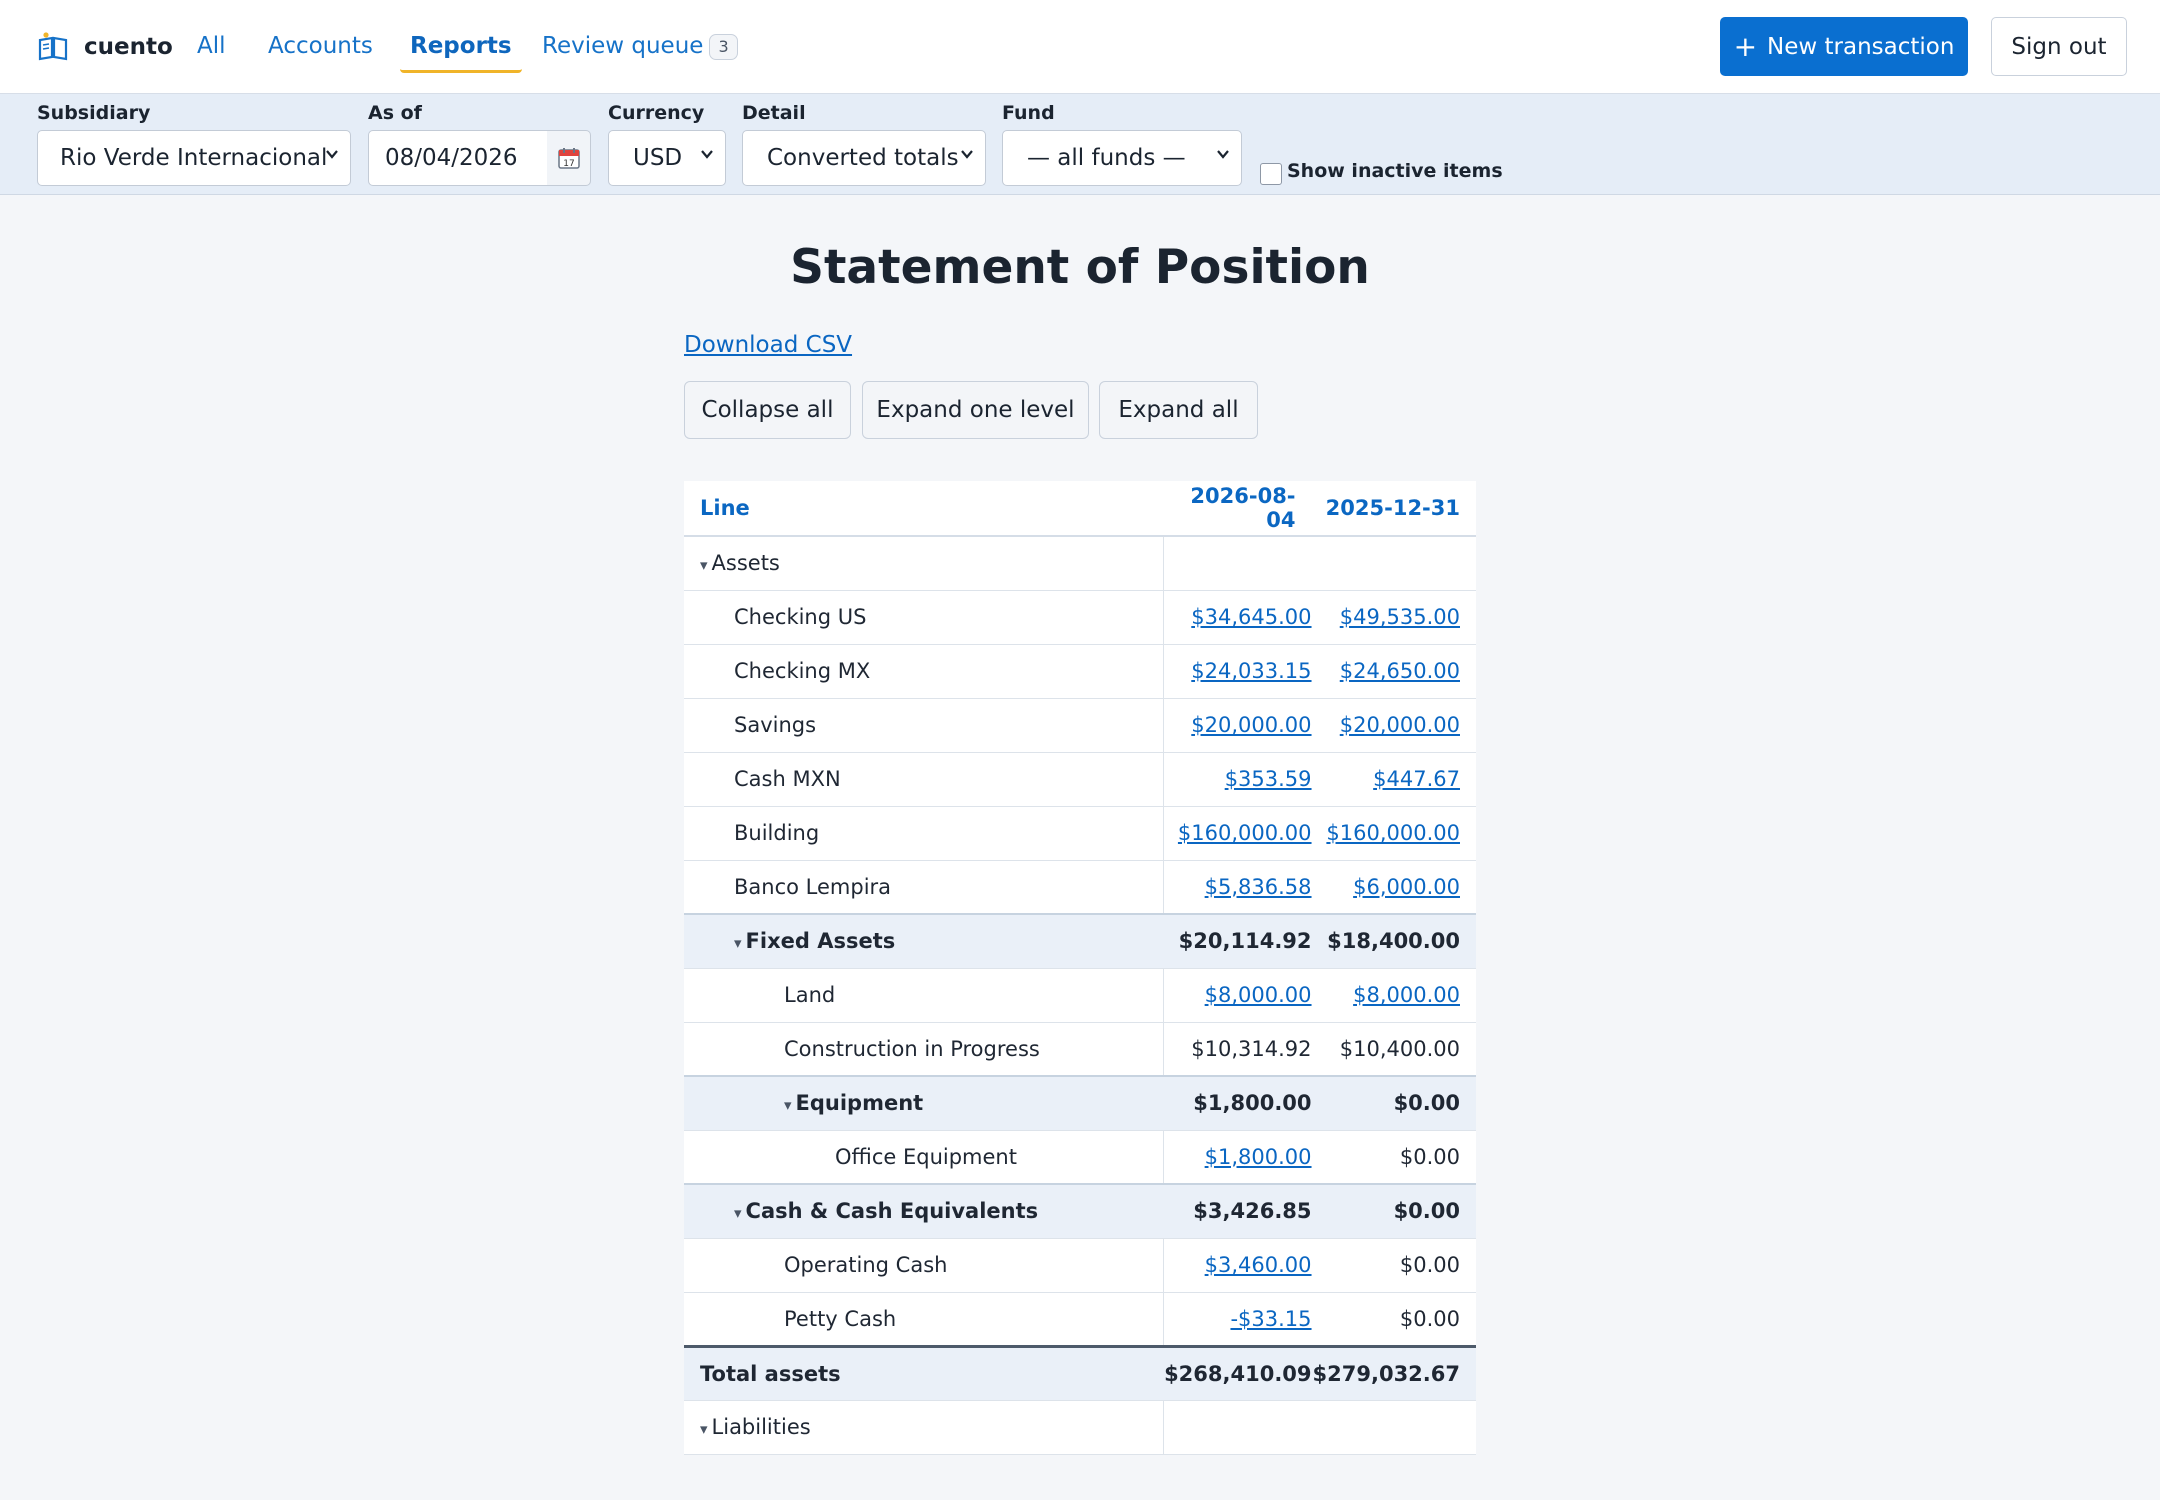 This screenshot has width=2160, height=1500. What do you see at coordinates (320, 46) in the screenshot?
I see `nav-link-accounts: Accounts` at bounding box center [320, 46].